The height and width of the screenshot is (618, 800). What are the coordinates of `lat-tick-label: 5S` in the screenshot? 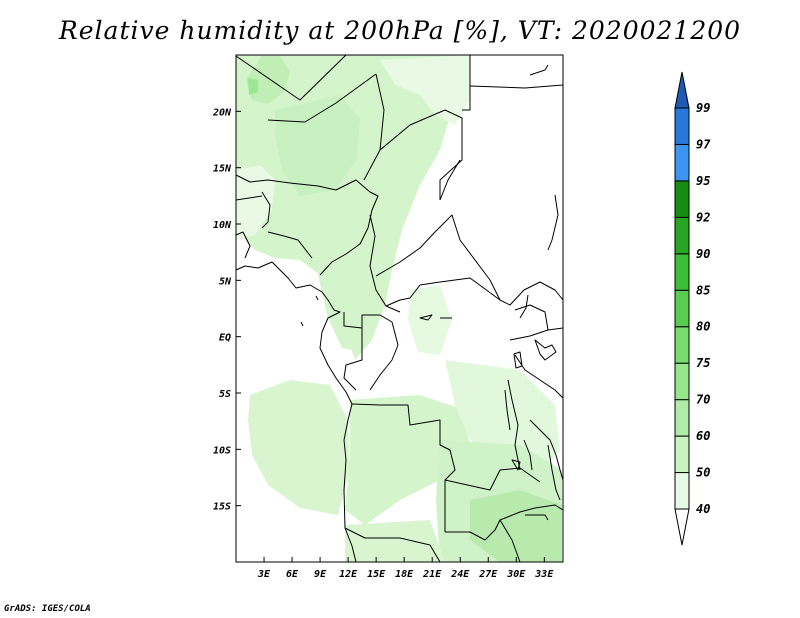 It's located at (225, 394).